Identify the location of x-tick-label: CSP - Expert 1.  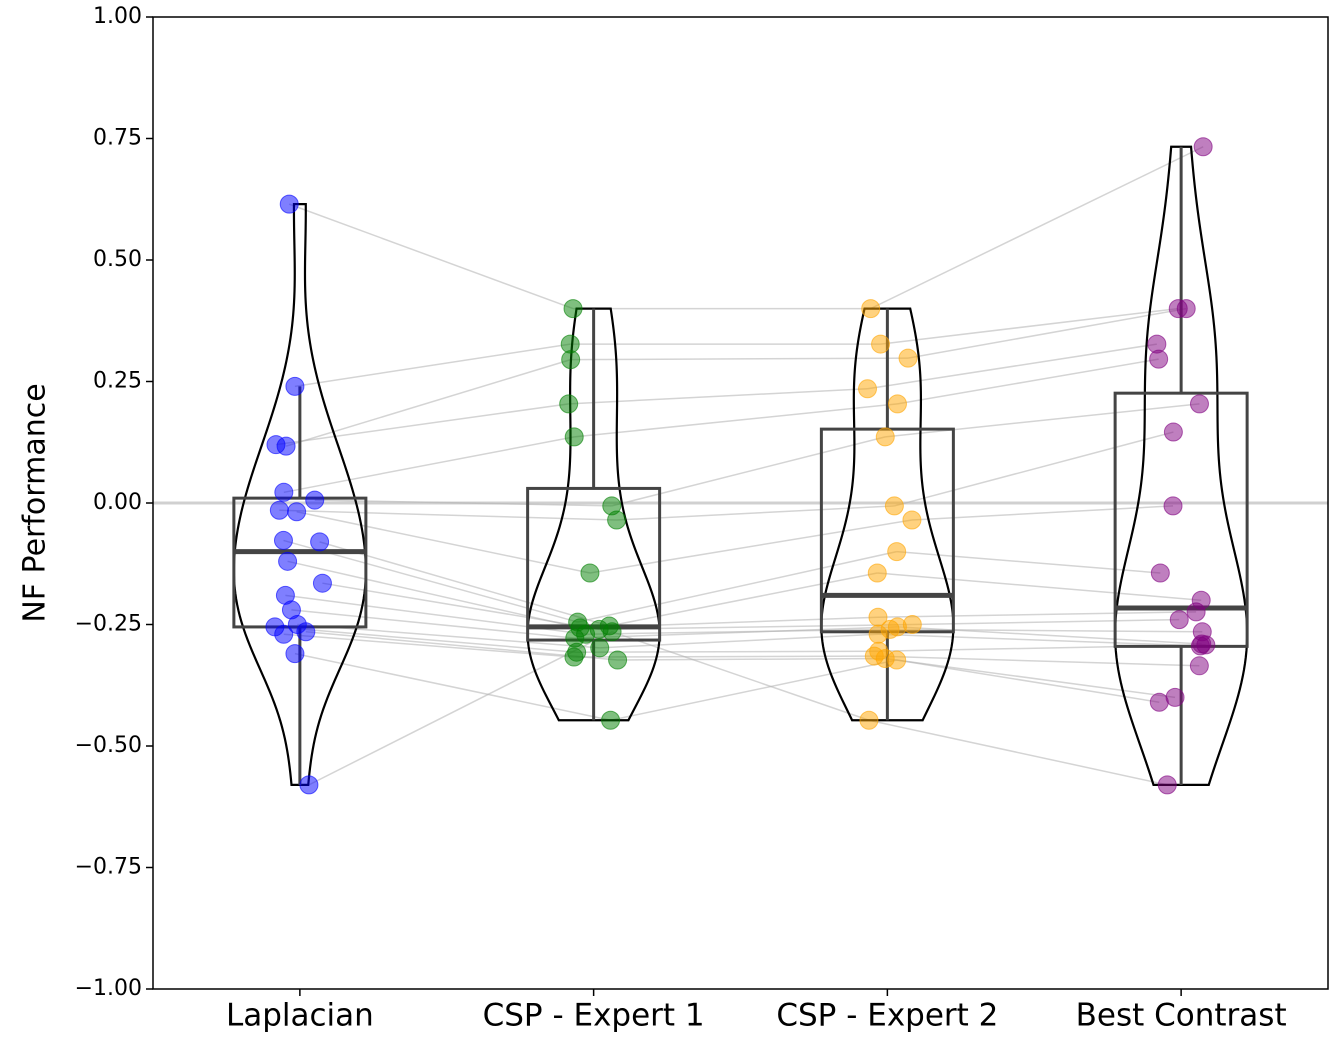
(594, 1016).